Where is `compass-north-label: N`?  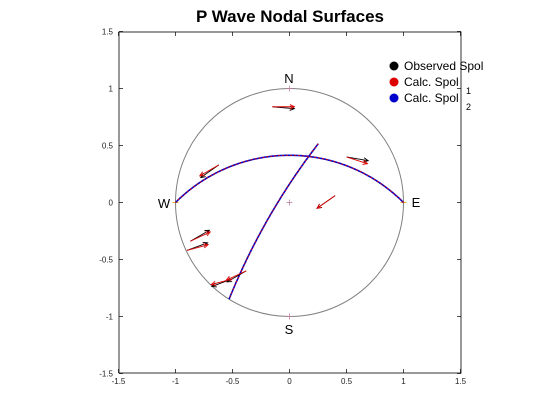 compass-north-label: N is located at coordinates (288, 78).